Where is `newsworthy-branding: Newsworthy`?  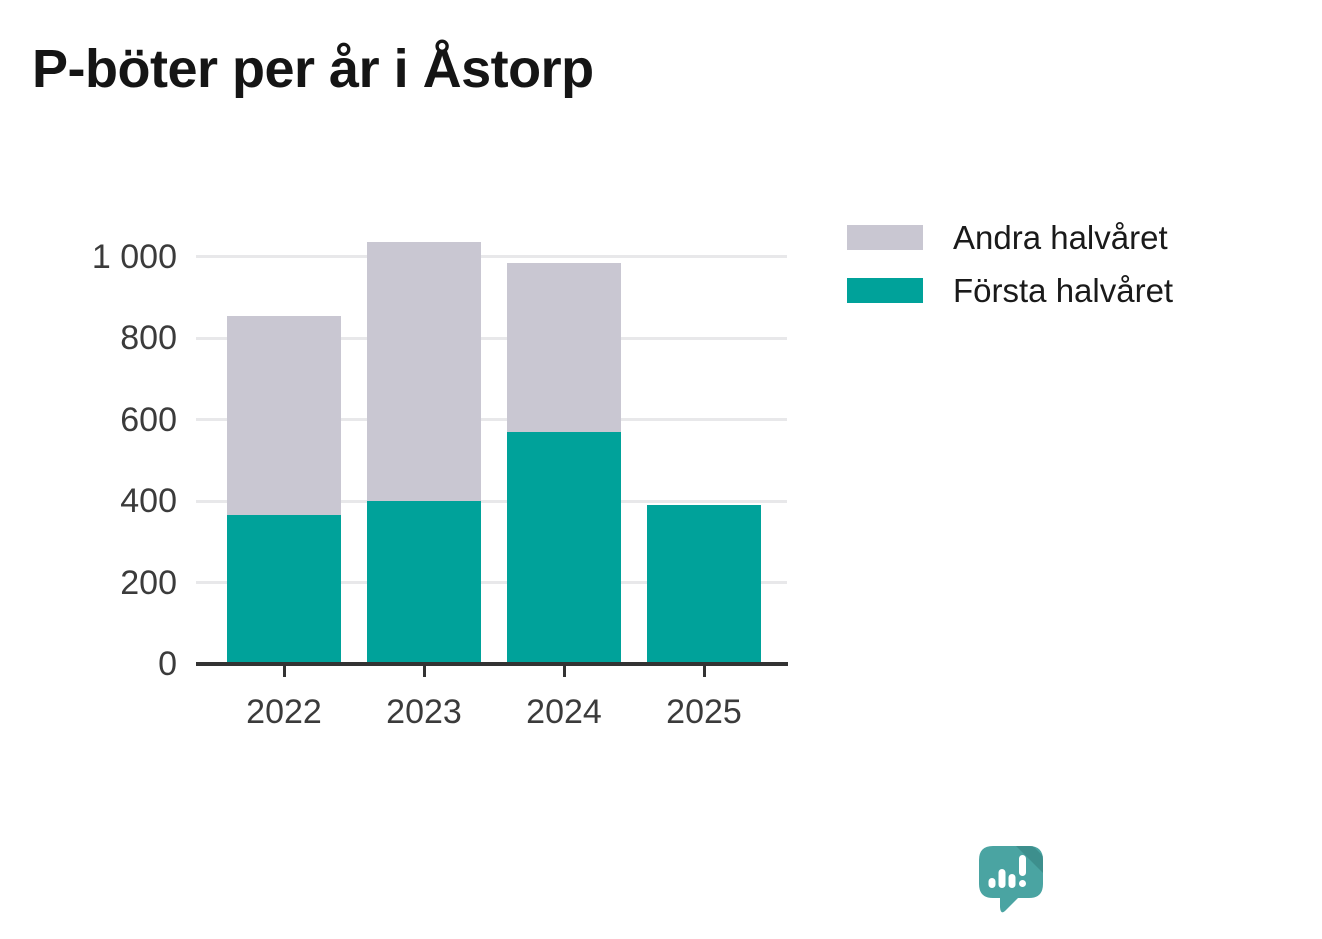 newsworthy-branding: Newsworthy is located at coordinates (1141, 883).